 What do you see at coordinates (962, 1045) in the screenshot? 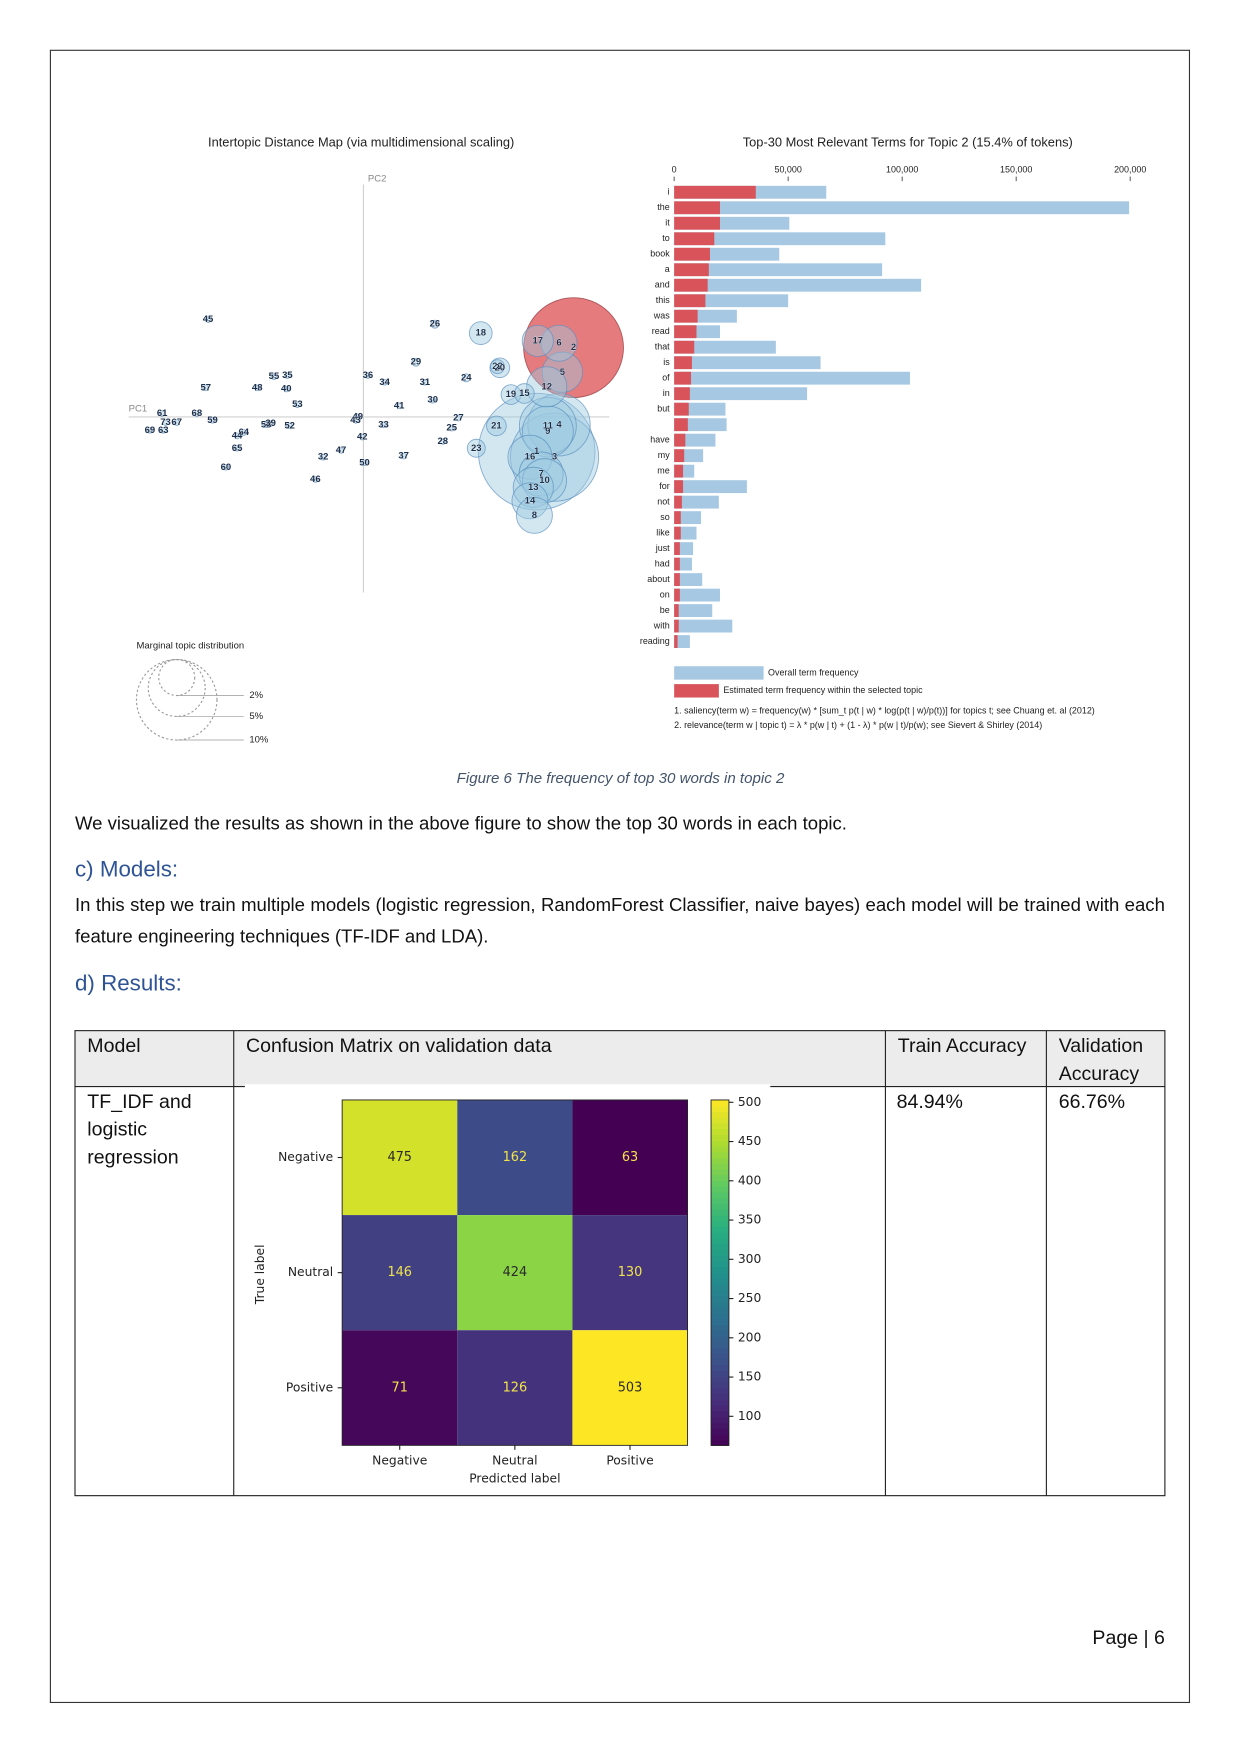
I see `cell-box: Train Accuracy` at bounding box center [962, 1045].